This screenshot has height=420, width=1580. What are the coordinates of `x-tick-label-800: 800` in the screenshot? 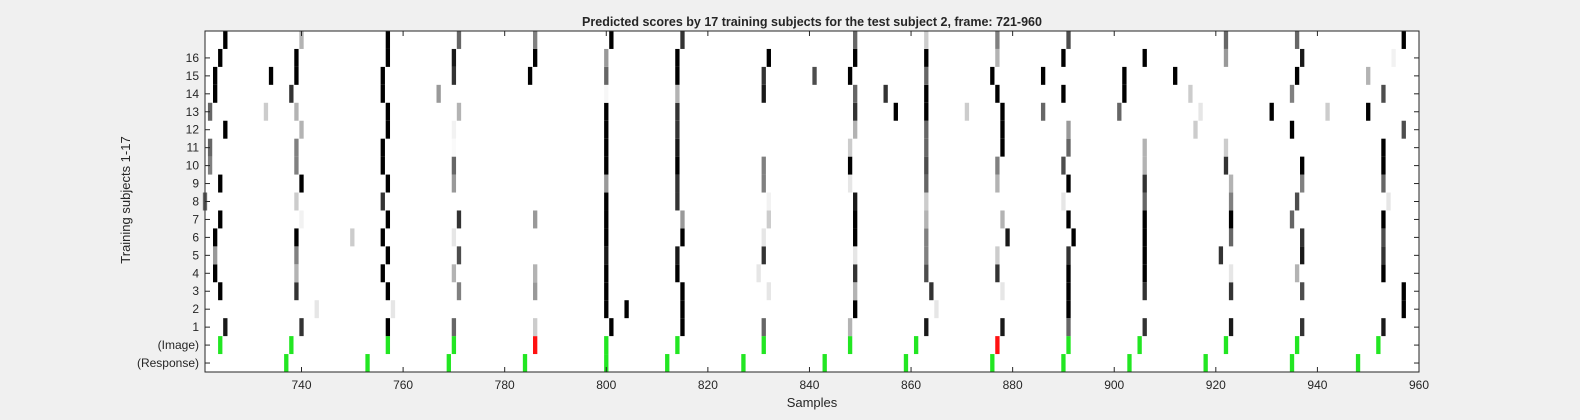 It's located at (606, 385).